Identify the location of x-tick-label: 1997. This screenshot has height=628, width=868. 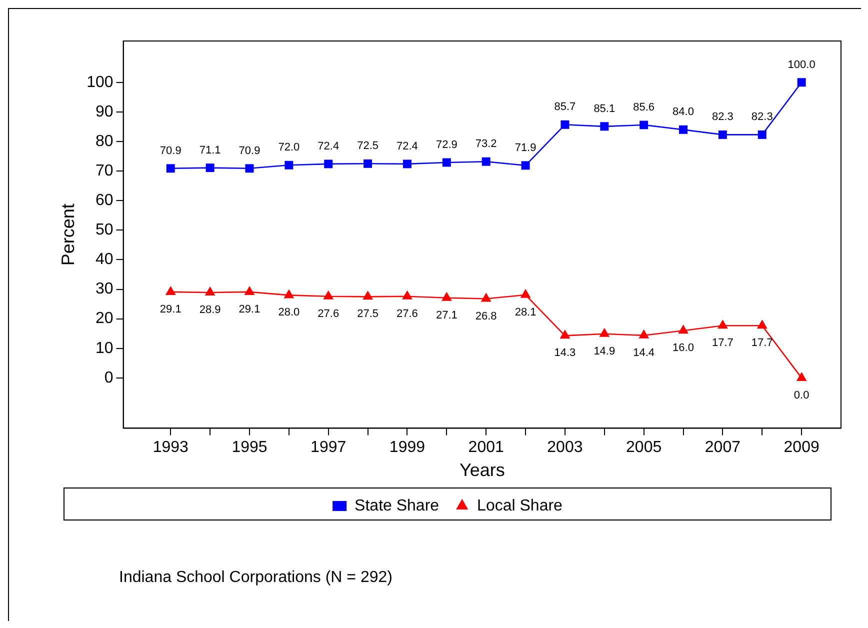
(328, 447).